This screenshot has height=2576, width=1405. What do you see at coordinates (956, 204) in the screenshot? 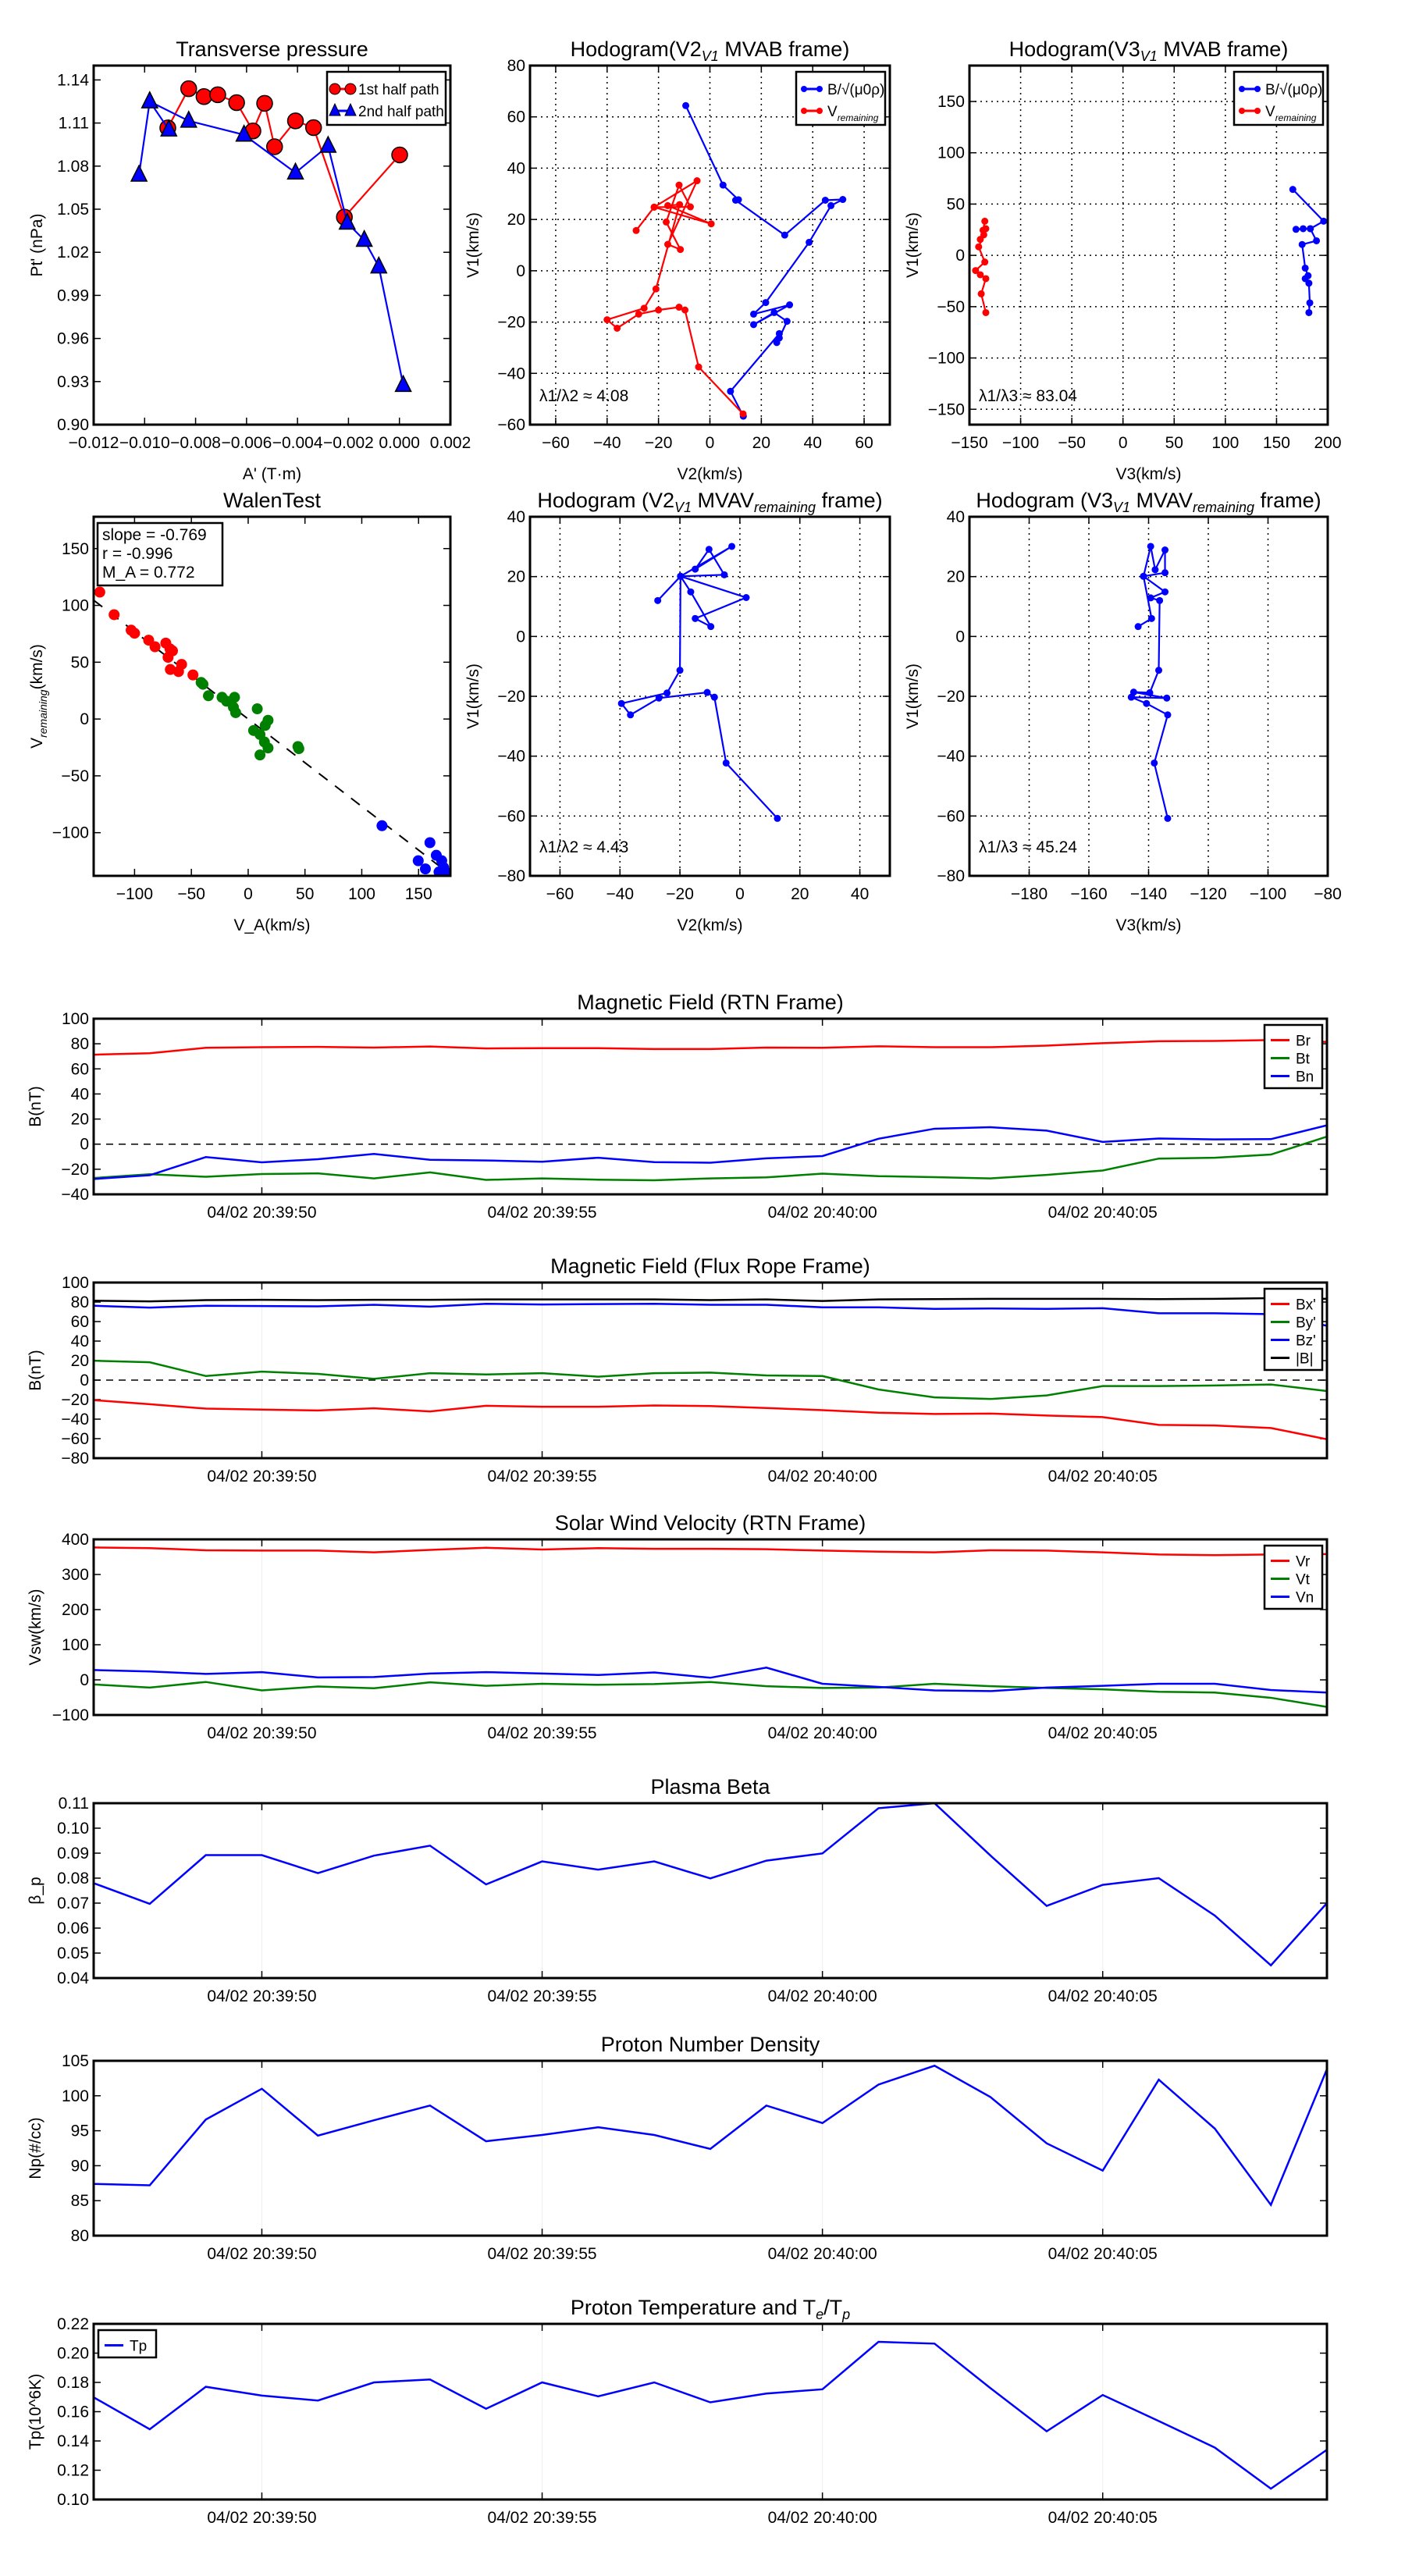
I see `y-tick-label: 50` at bounding box center [956, 204].